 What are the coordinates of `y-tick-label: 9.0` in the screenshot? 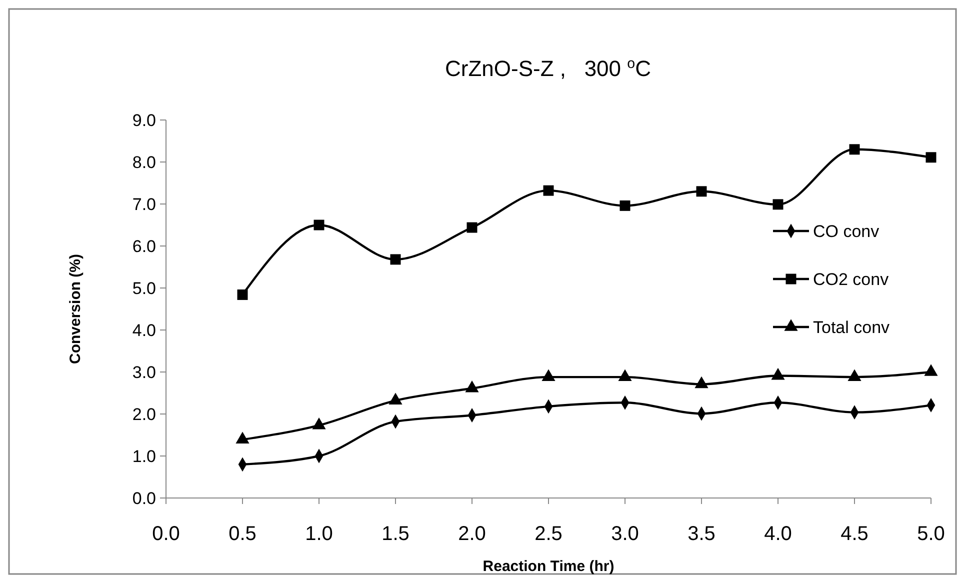 It's located at (144, 120).